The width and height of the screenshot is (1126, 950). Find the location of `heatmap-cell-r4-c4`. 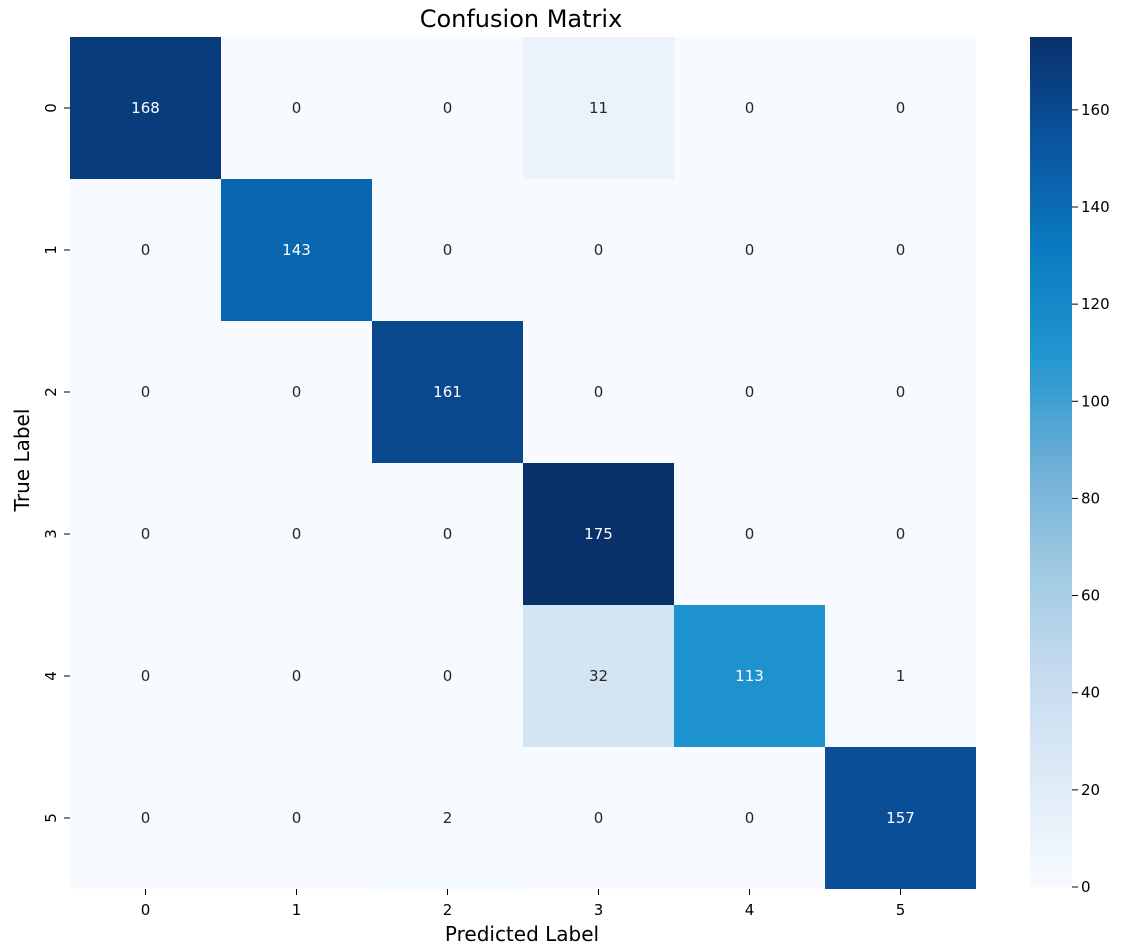

heatmap-cell-r4-c4 is located at coordinates (749, 676).